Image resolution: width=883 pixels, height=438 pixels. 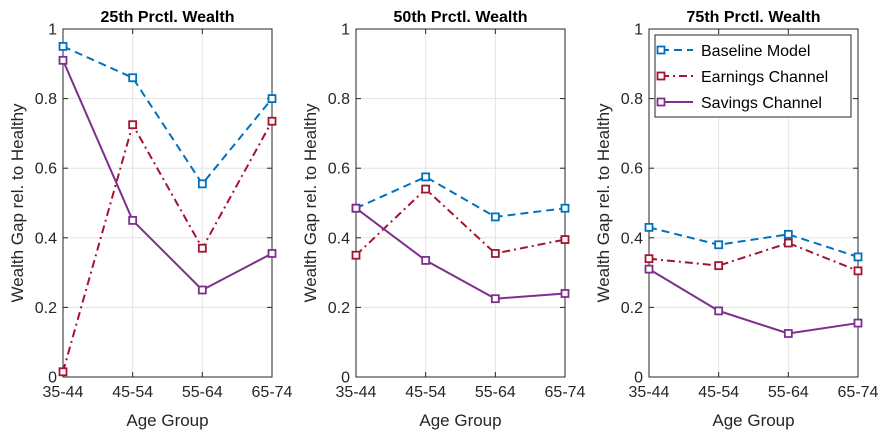 I want to click on legend-entry: Baseline Model, so click(x=755, y=51).